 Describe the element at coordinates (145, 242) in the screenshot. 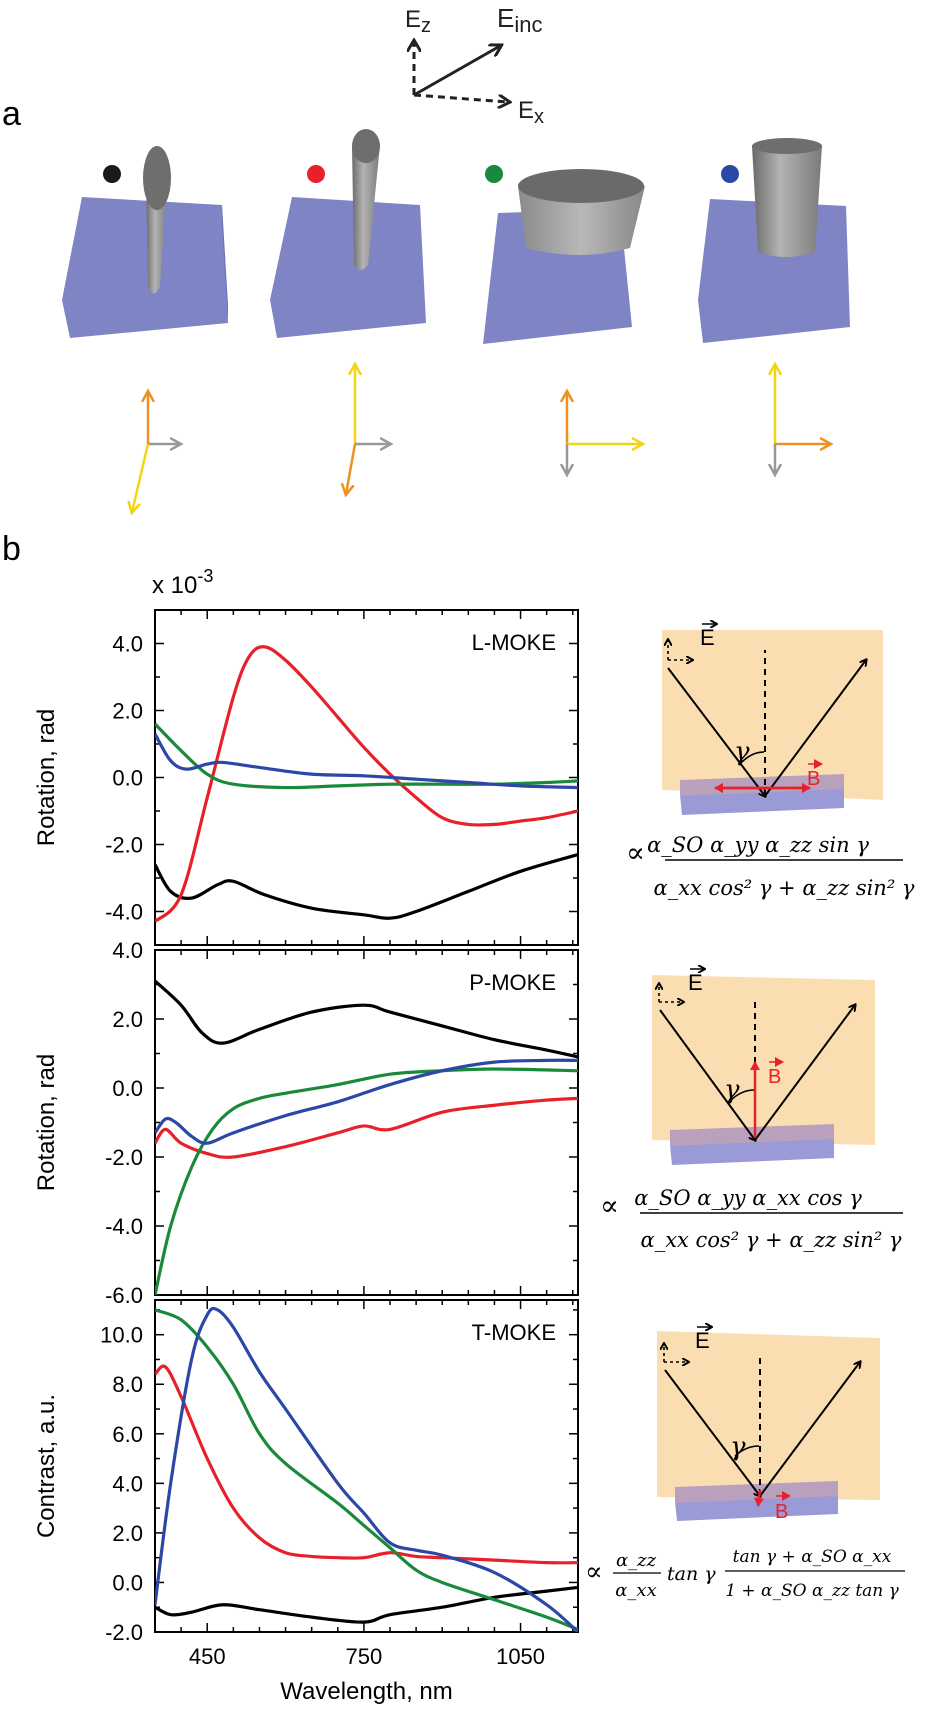

I see `structure-tilted-rod` at that location.